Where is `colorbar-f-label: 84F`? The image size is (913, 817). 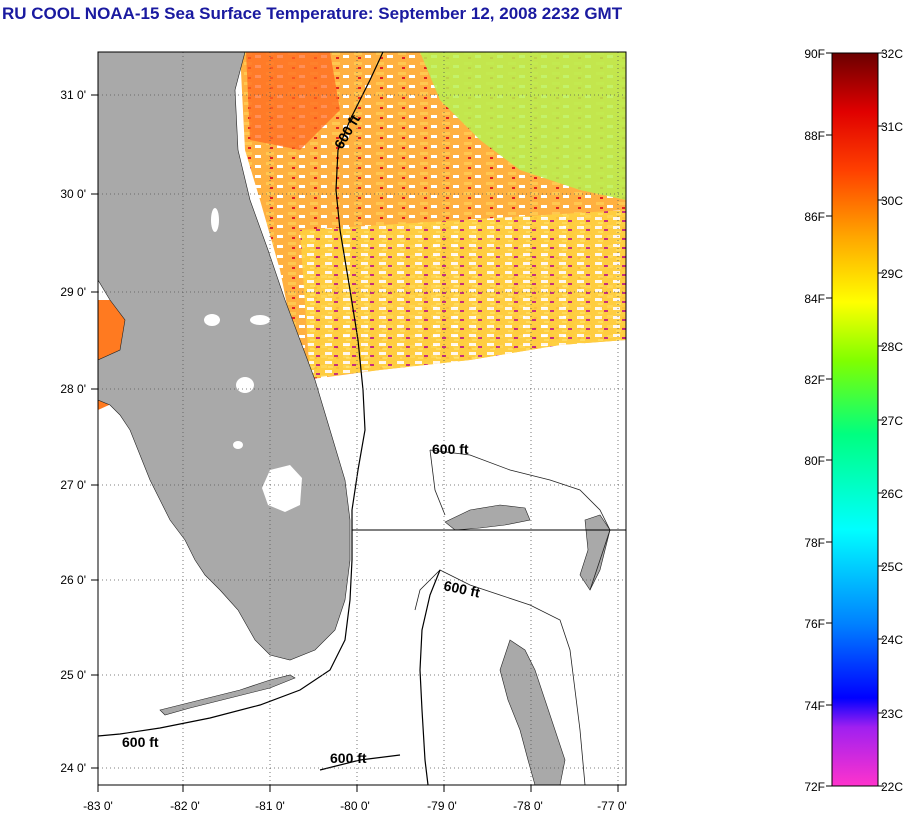 colorbar-f-label: 84F is located at coordinates (814, 299).